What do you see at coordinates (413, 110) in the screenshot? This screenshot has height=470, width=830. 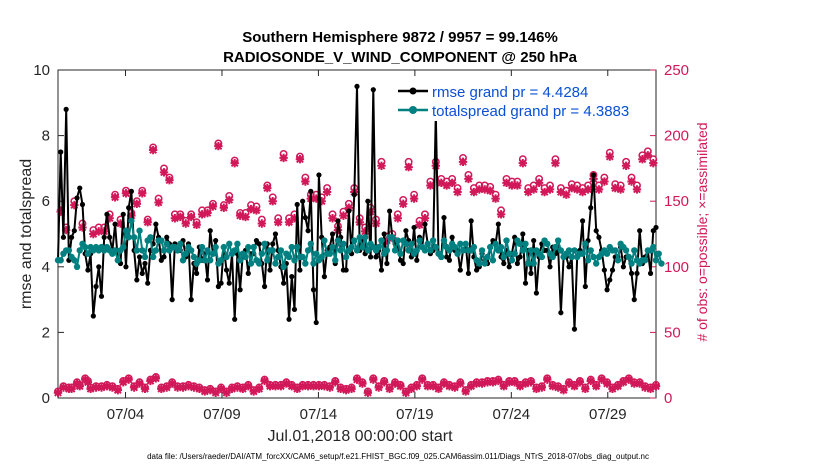 I see `legend-spread-marker` at bounding box center [413, 110].